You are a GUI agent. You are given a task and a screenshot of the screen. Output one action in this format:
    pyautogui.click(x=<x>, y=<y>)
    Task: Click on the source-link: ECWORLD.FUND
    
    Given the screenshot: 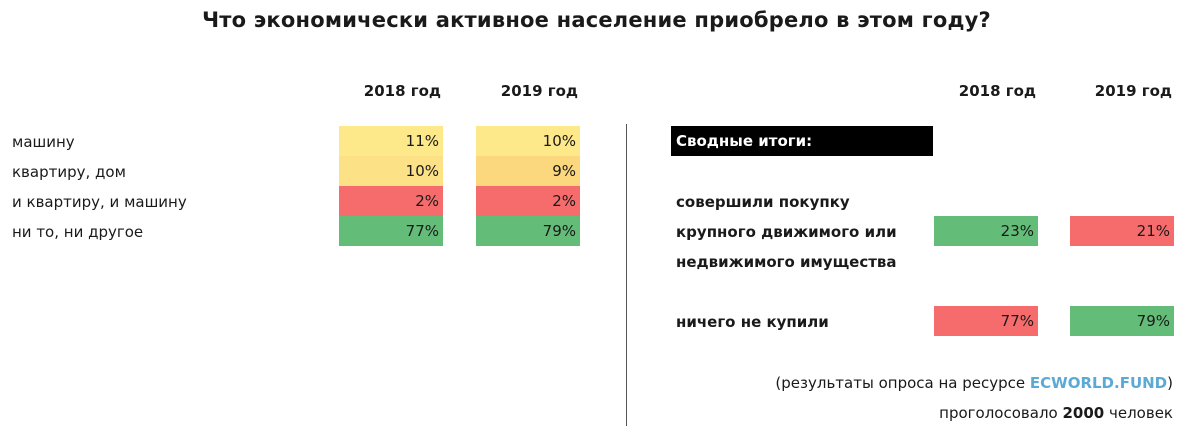 What is the action you would take?
    pyautogui.click(x=1098, y=383)
    